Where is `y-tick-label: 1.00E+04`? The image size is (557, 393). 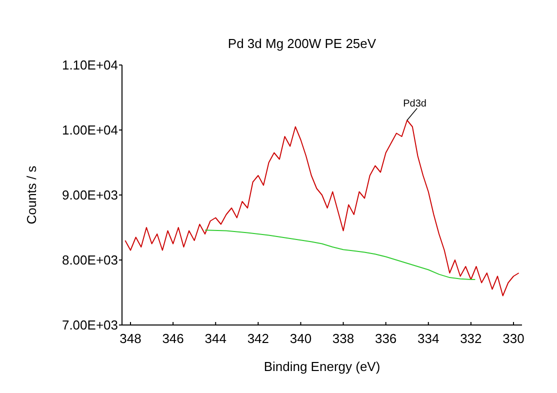 y-tick-label: 1.00E+04 is located at coordinates (90, 130).